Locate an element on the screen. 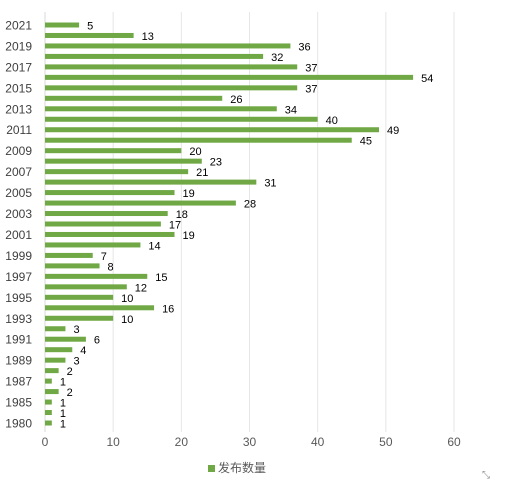 This screenshot has width=526, height=488. y-tick-label: 2009 is located at coordinates (18, 151).